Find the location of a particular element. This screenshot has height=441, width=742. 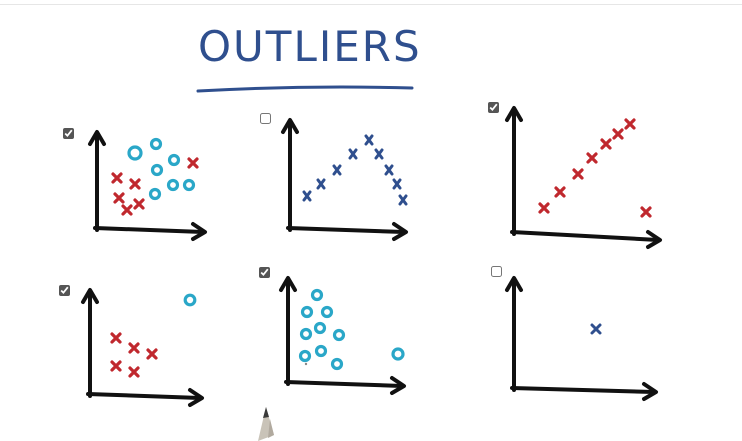

plot-6-checkbox is located at coordinates (496, 271).